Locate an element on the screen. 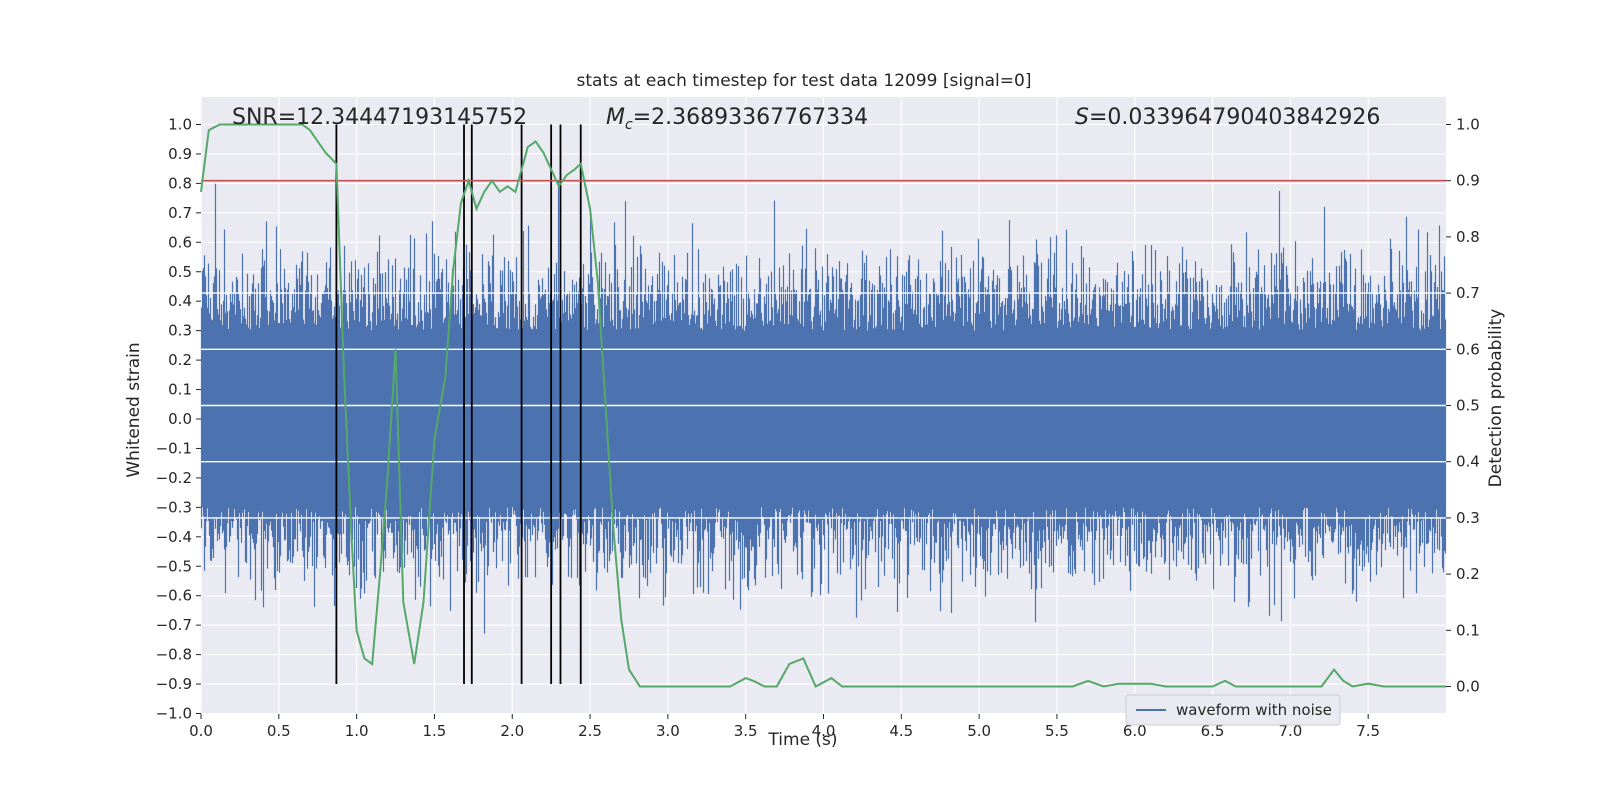 The height and width of the screenshot is (800, 1600). x-tick-label: 2.0 is located at coordinates (512, 731).